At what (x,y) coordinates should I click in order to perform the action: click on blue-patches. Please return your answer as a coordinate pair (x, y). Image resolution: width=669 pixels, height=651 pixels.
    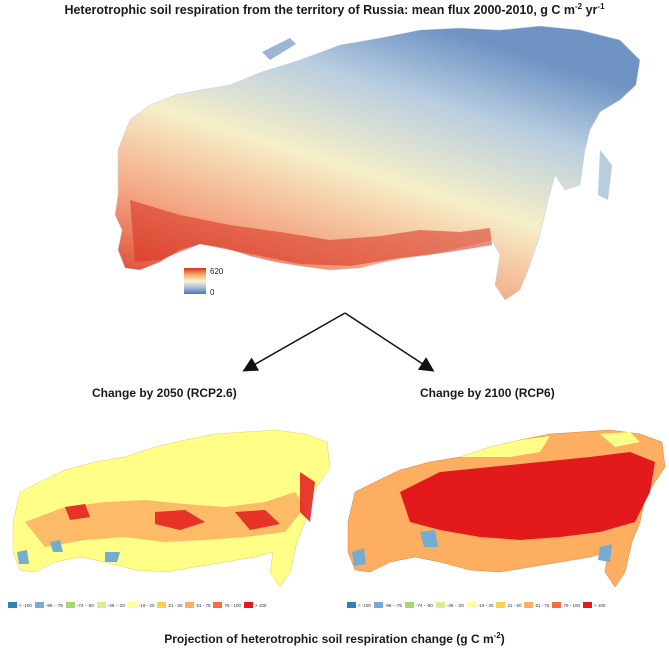
    Looking at the image, I should click on (68, 552).